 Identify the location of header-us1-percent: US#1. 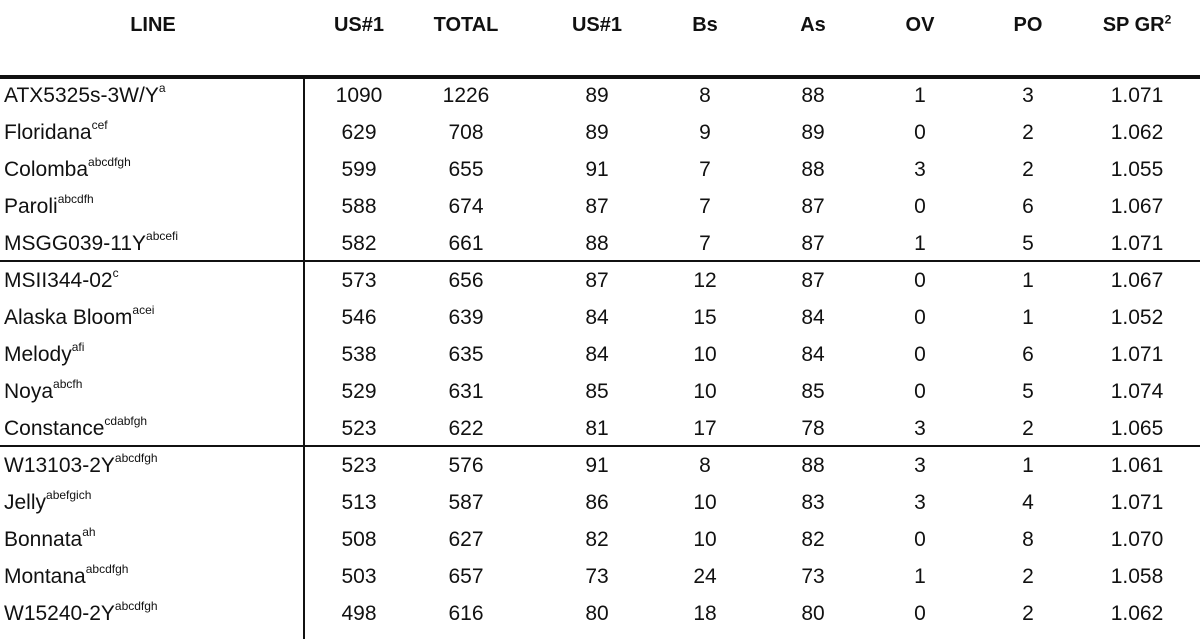
(597, 25).